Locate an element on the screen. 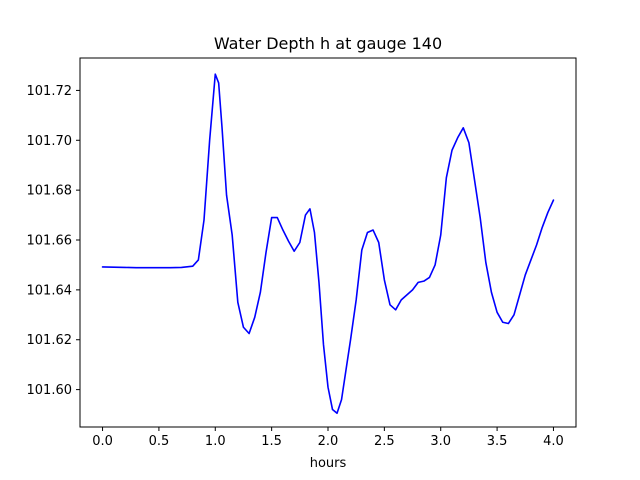 This screenshot has height=480, width=640. y-tick-label: 101.64 is located at coordinates (50, 290).